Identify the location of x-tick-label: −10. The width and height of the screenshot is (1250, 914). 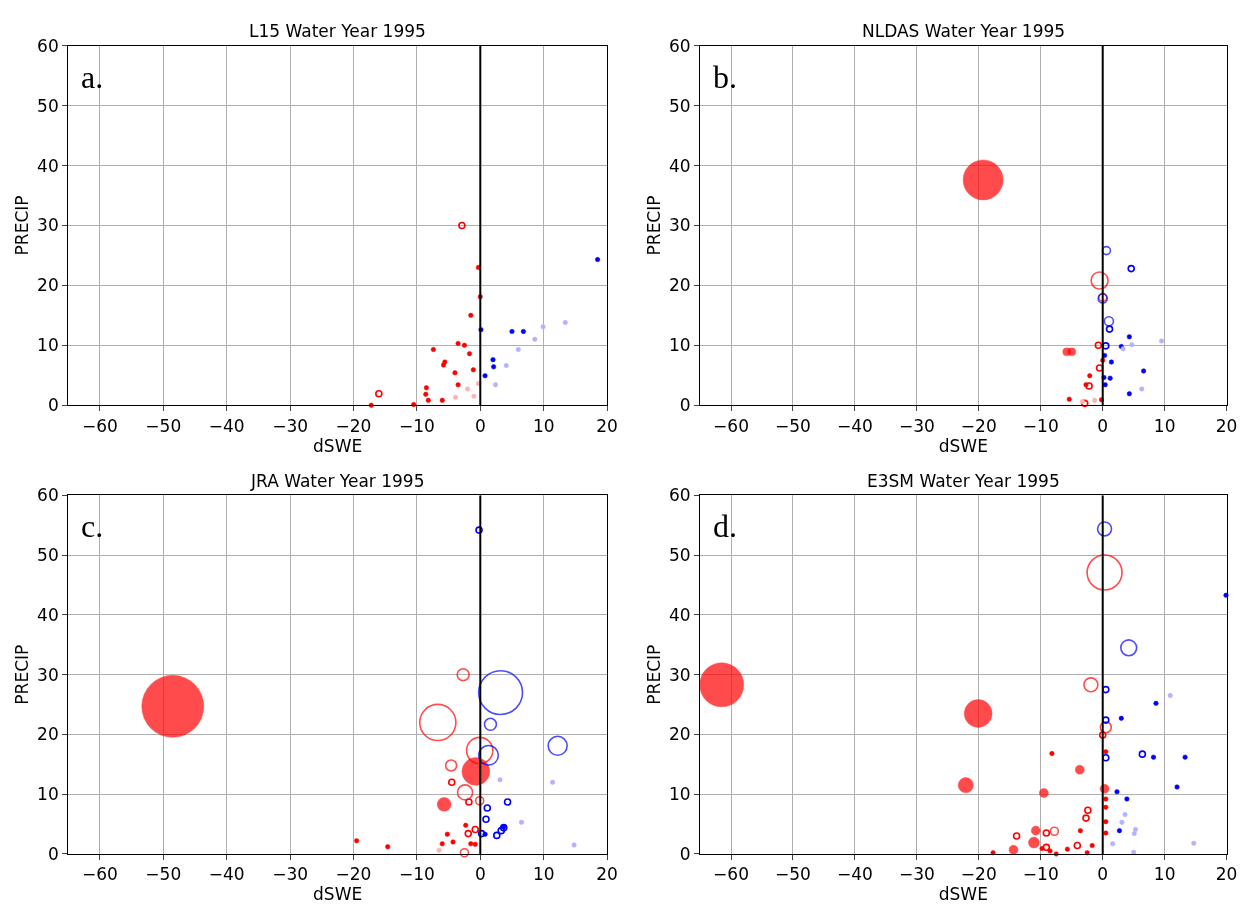
(416, 874).